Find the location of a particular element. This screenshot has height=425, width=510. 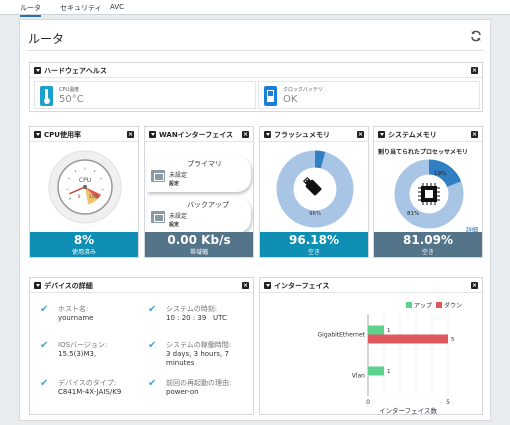

card-title: デバイスの詳細 is located at coordinates (68, 286).